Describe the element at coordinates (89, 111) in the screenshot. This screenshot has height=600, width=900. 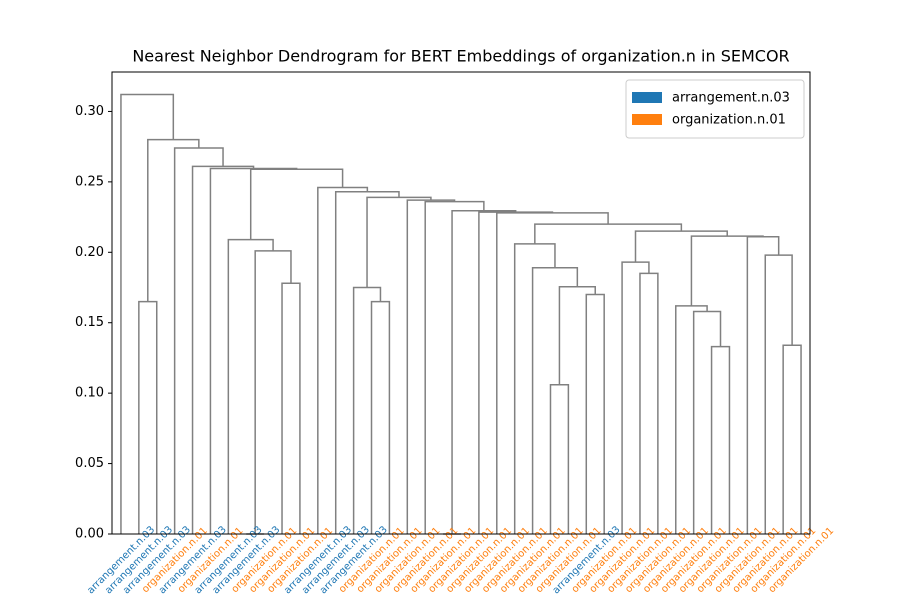
I see `y-tick-label: 0.30` at that location.